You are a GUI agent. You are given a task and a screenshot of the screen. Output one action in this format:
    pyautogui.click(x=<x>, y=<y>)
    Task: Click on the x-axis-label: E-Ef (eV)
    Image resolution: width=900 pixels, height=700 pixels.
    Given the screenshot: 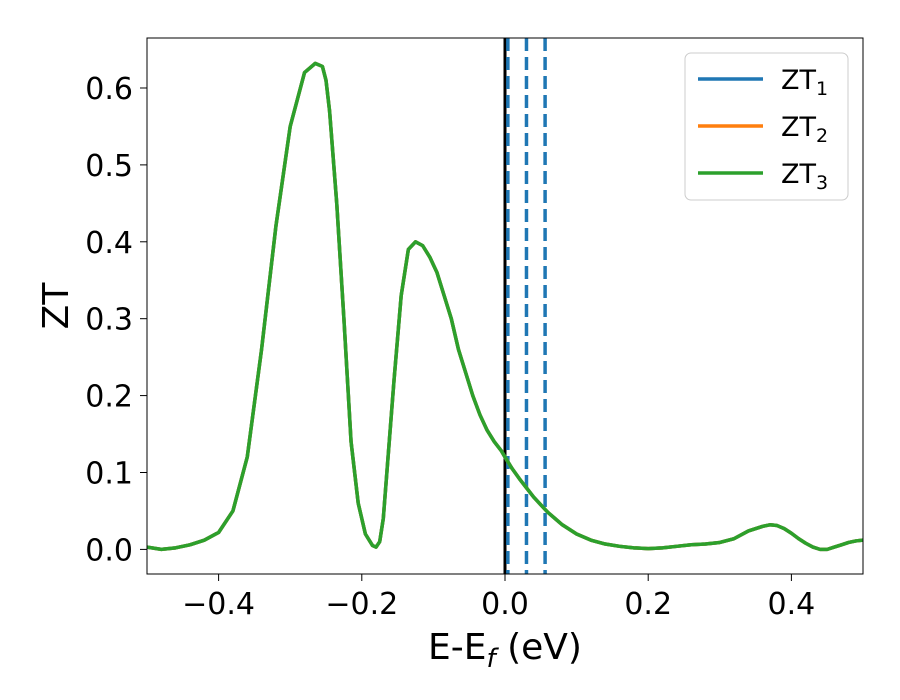 What is the action you would take?
    pyautogui.click(x=505, y=650)
    